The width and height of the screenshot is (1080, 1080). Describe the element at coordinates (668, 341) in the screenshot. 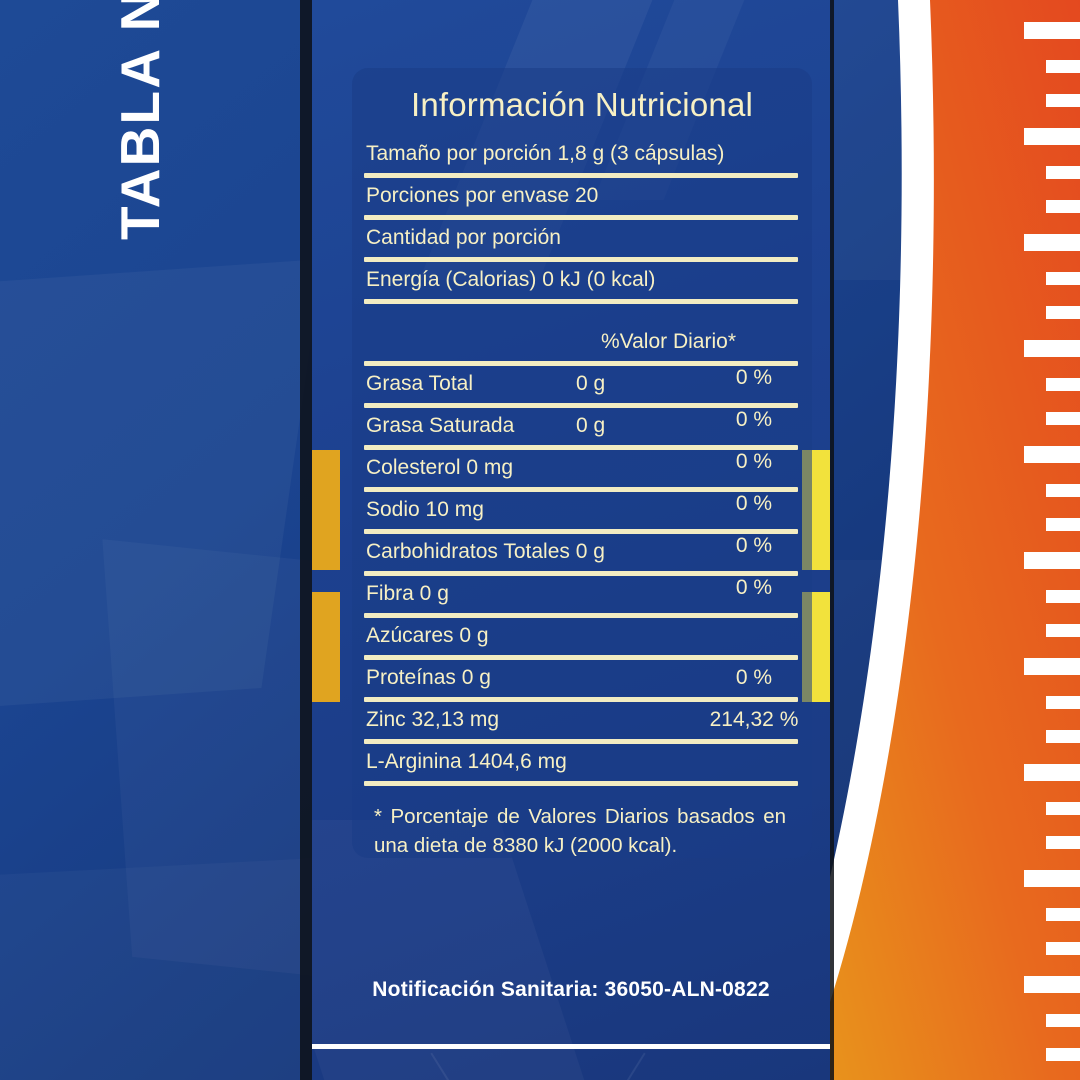

I see `daily-value-header: %Valor Diario*` at that location.